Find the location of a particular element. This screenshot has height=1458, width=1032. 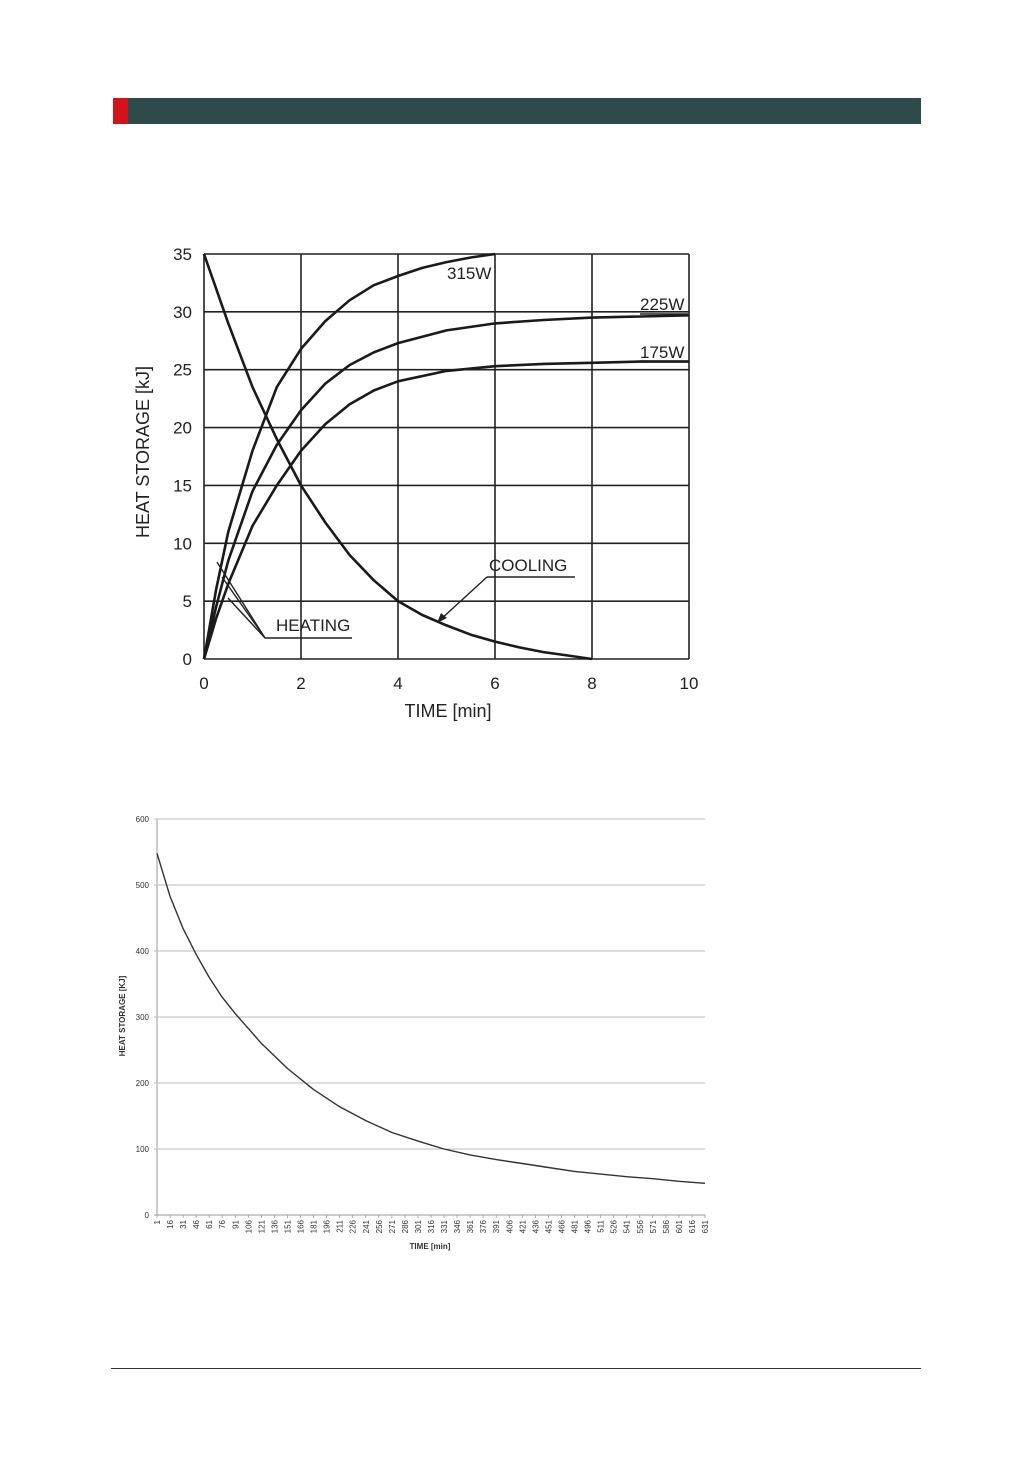

chart2-x-tick-571: 571 is located at coordinates (653, 1226).